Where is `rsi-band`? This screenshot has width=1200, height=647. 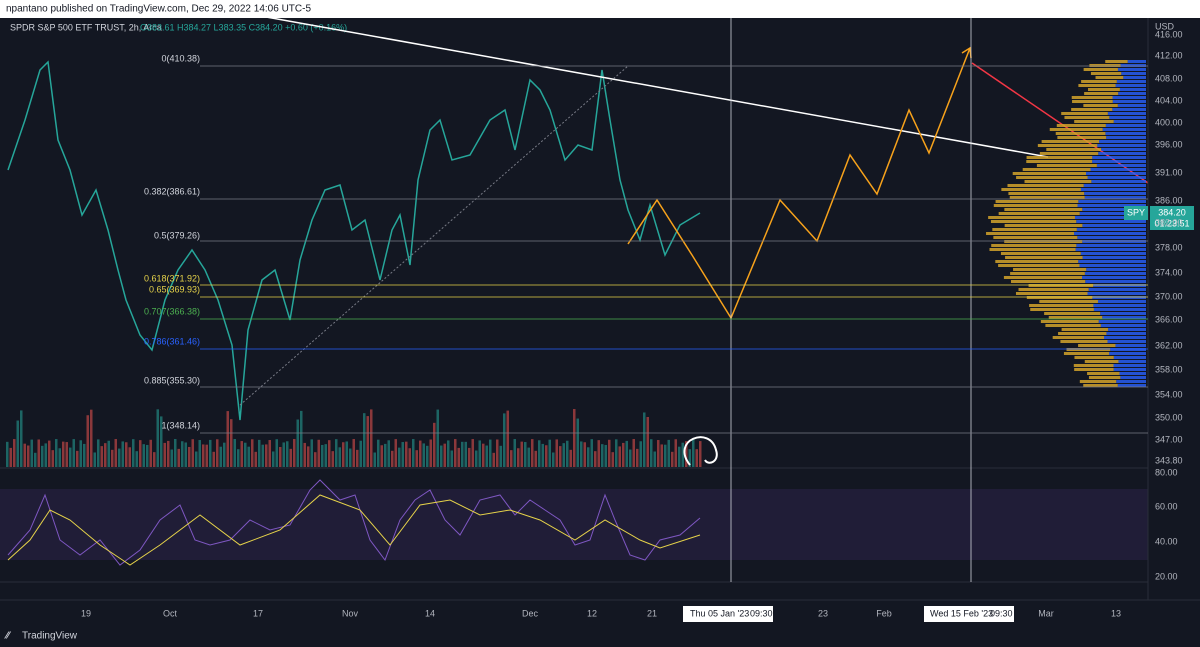
rsi-band is located at coordinates (574, 524).